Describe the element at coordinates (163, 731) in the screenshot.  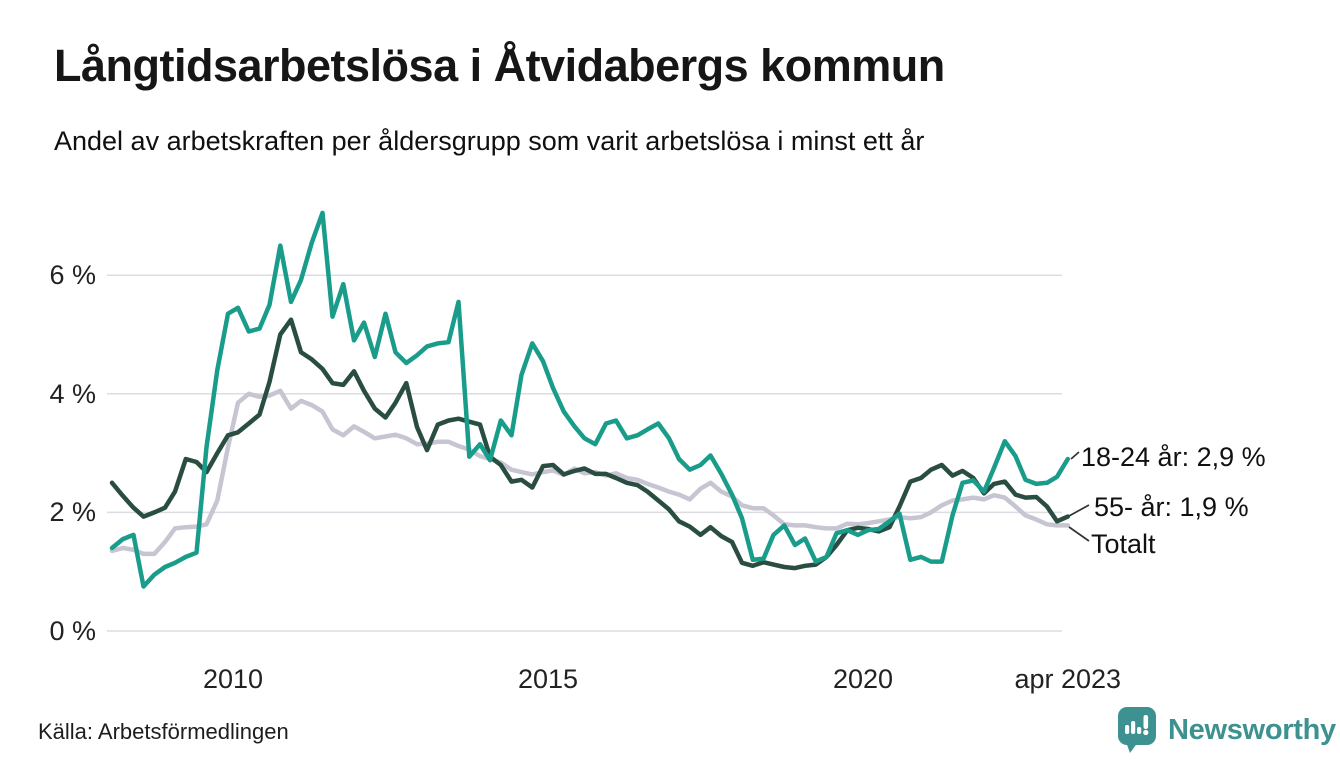
I see `source-caption: Källa: Arbetsförmedlingen` at that location.